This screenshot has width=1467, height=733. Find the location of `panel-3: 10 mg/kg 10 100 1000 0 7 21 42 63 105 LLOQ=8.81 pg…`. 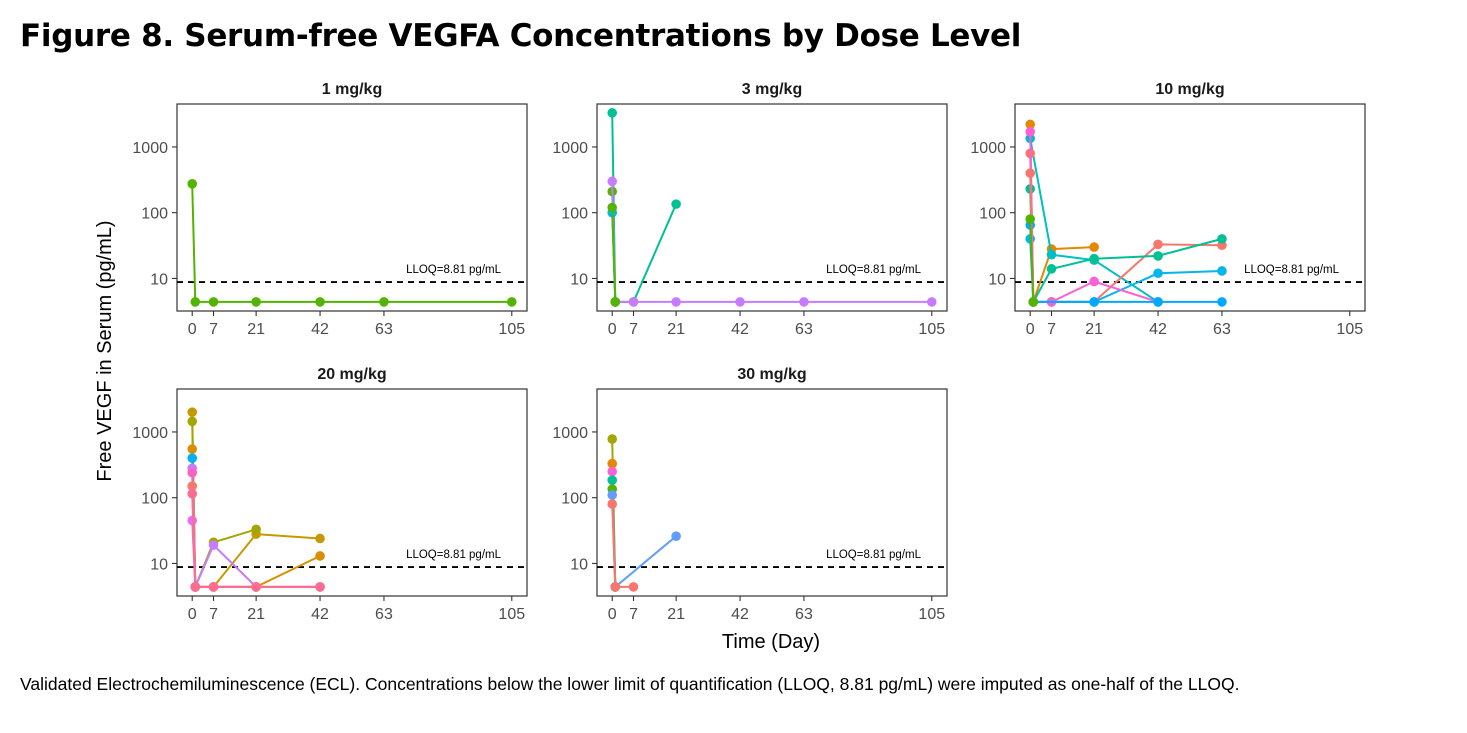

panel-3: 10 mg/kg 10 100 1000 0 7 21 42 63 105 LLOQ=8.81 pg… is located at coordinates (1168, 209).